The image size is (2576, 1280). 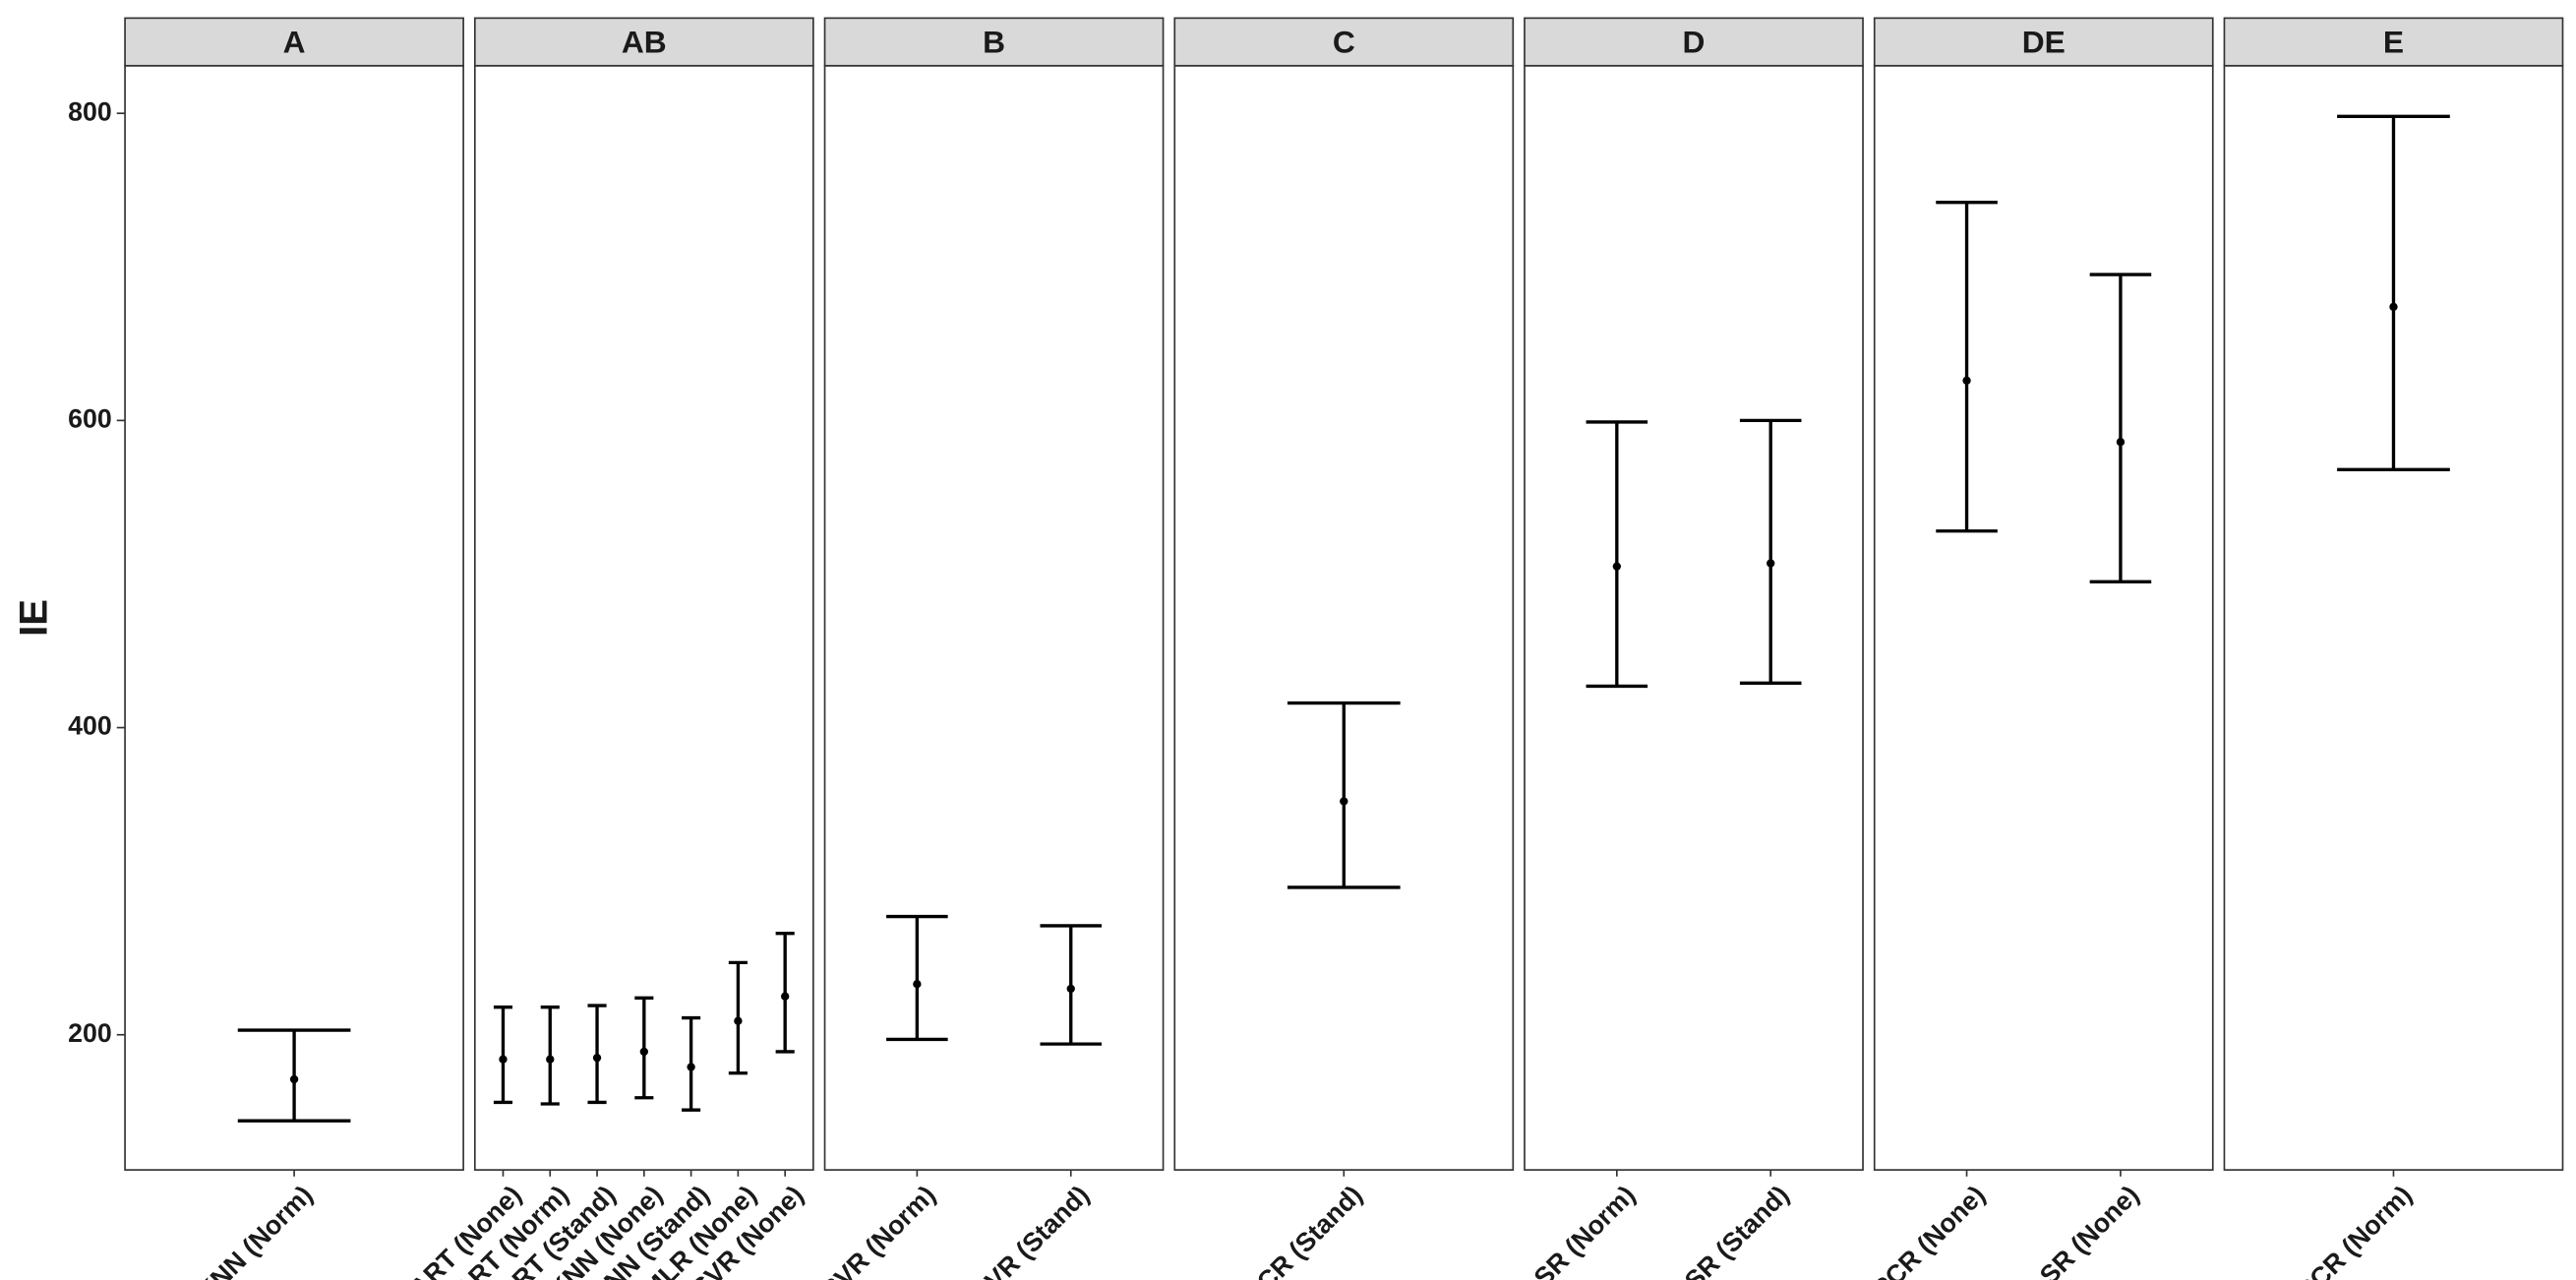 I want to click on x-tick-label: PCR (None), so click(x=1929, y=1230).